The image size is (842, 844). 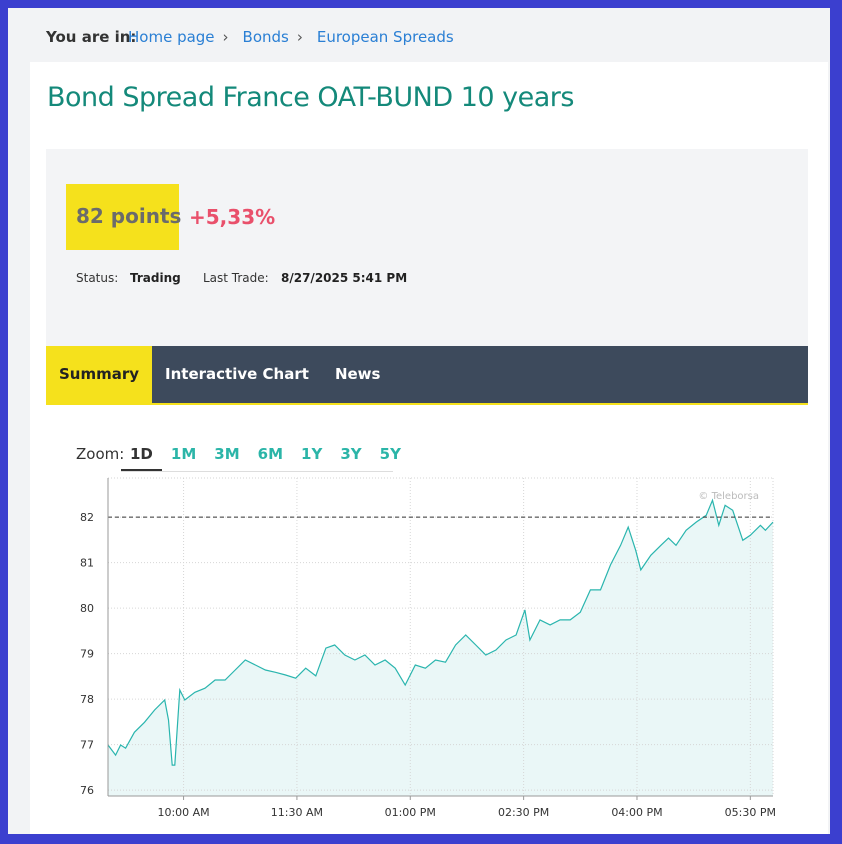 I want to click on watermark: © Teleborsa, so click(x=728, y=496).